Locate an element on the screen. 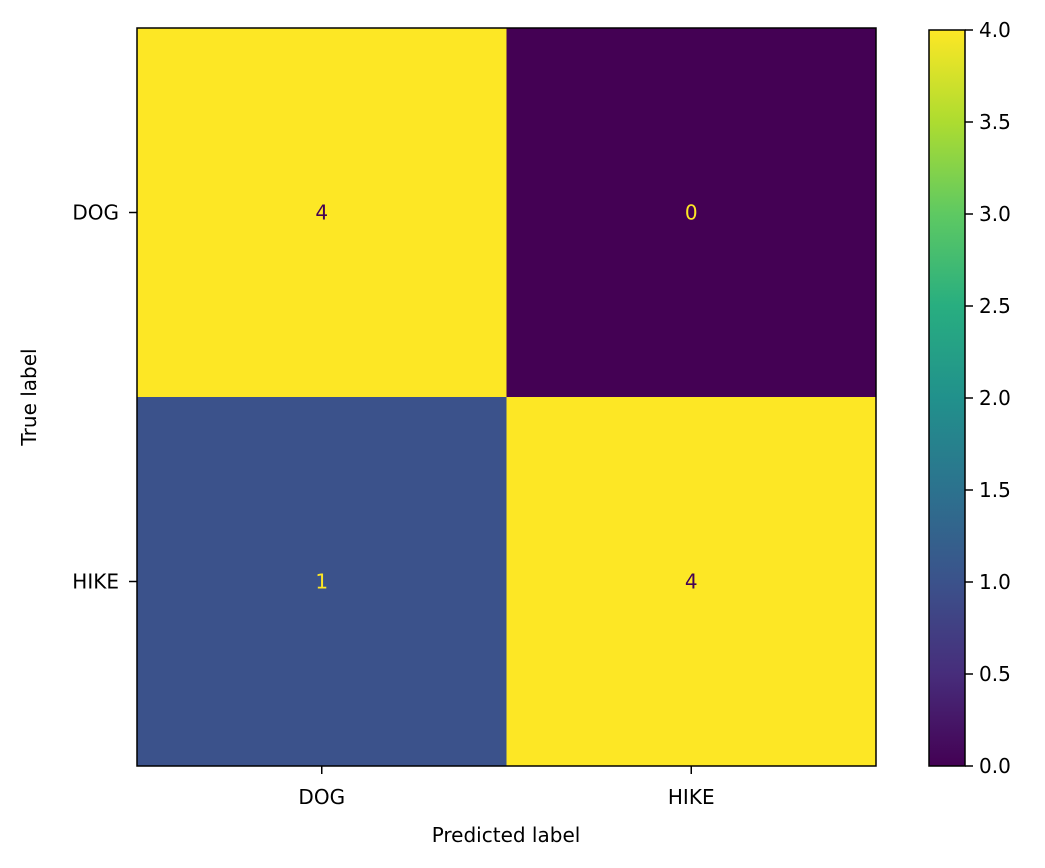 This screenshot has width=1045, height=868. x-axis-ticks: DOG HIKE is located at coordinates (506, 787).